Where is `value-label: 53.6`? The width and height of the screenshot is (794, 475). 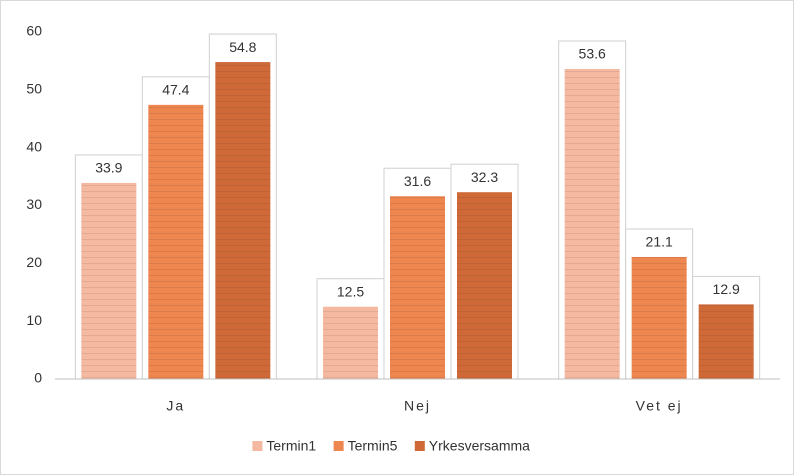
value-label: 53.6 is located at coordinates (592, 54).